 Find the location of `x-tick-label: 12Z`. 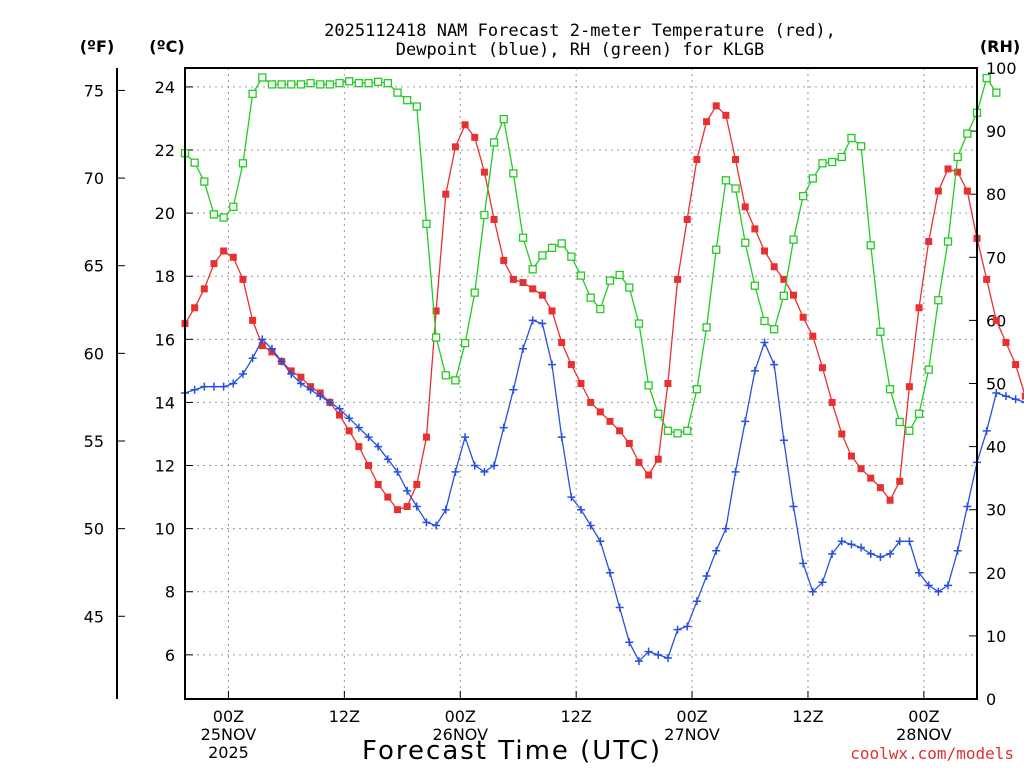

x-tick-label: 12Z is located at coordinates (344, 716).